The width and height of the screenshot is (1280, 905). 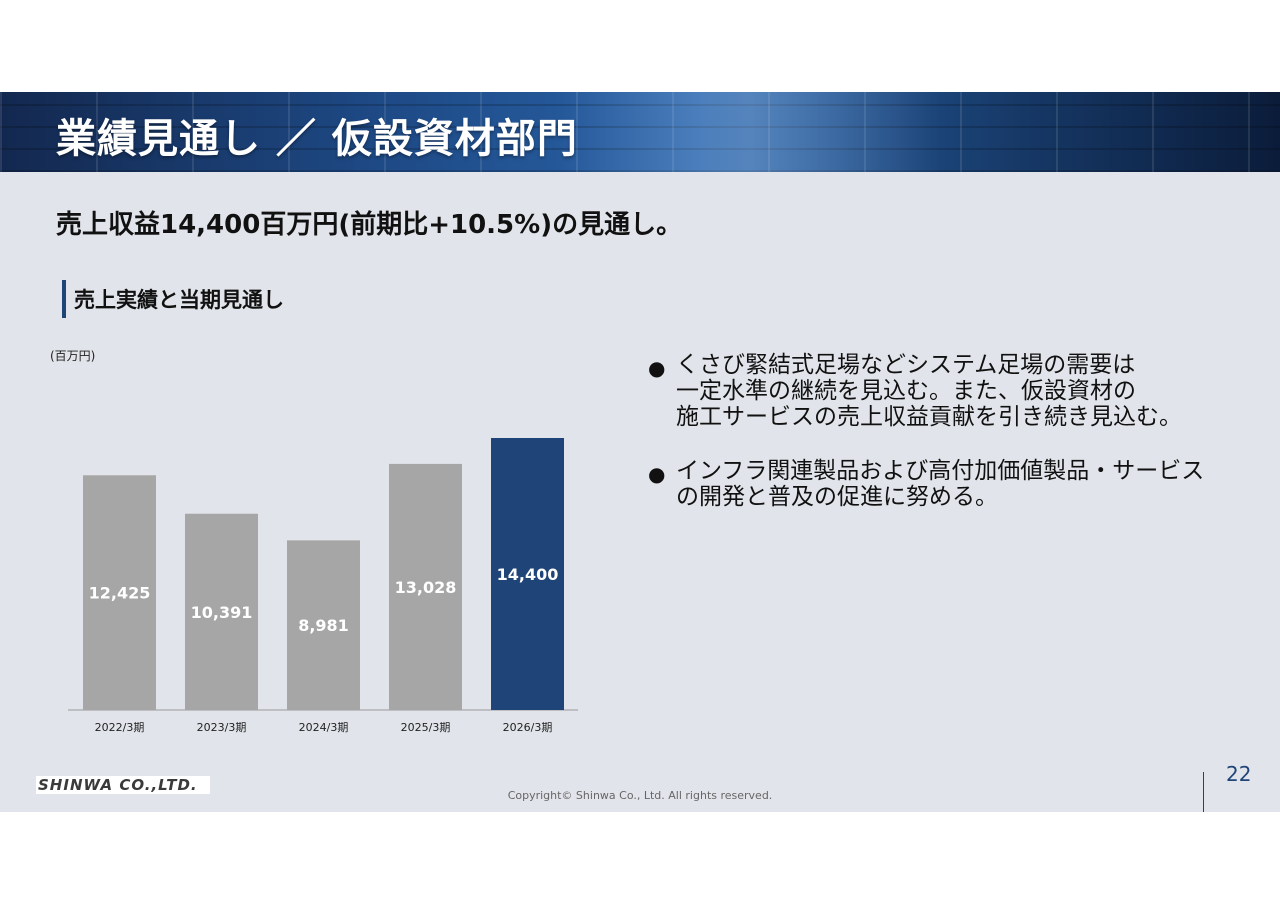 What do you see at coordinates (179, 300) in the screenshot?
I see `section-title: 売上実績と当期見通し` at bounding box center [179, 300].